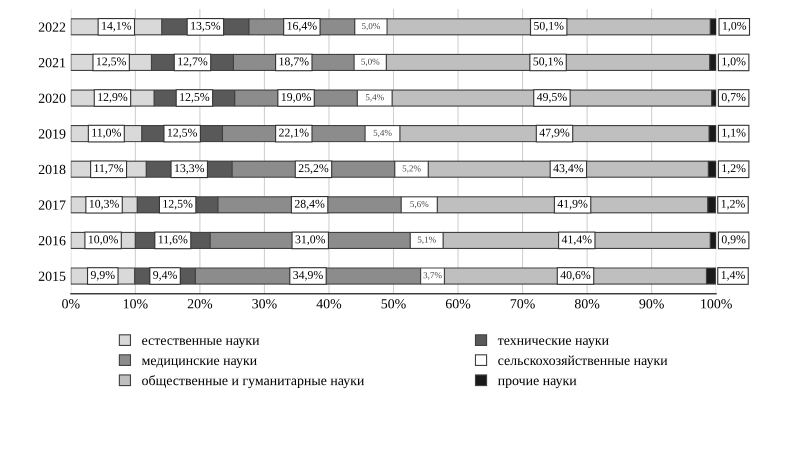 Image resolution: width=787 pixels, height=452 pixels. I want to click on y-tick-label: 2019, so click(52, 134).